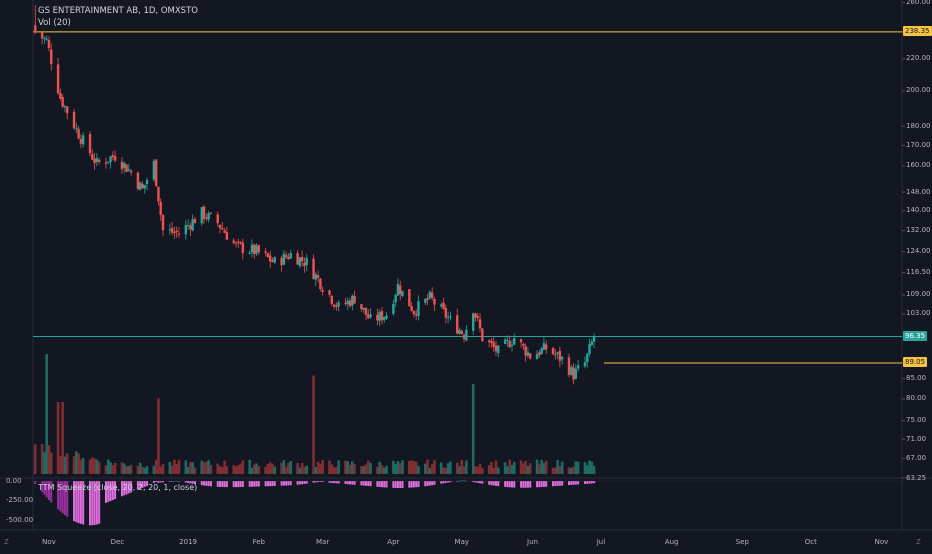  I want to click on right-corner-icon: Z, so click(918, 542).